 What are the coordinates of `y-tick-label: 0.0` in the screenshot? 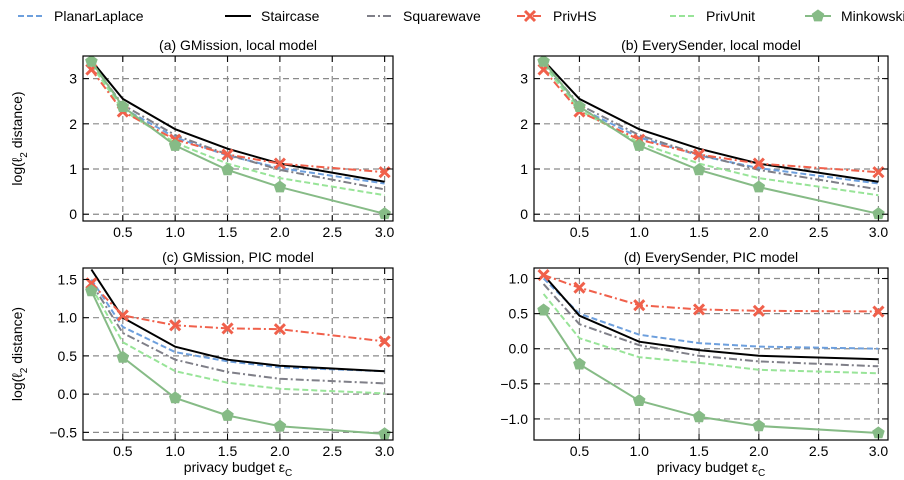 It's located at (519, 349).